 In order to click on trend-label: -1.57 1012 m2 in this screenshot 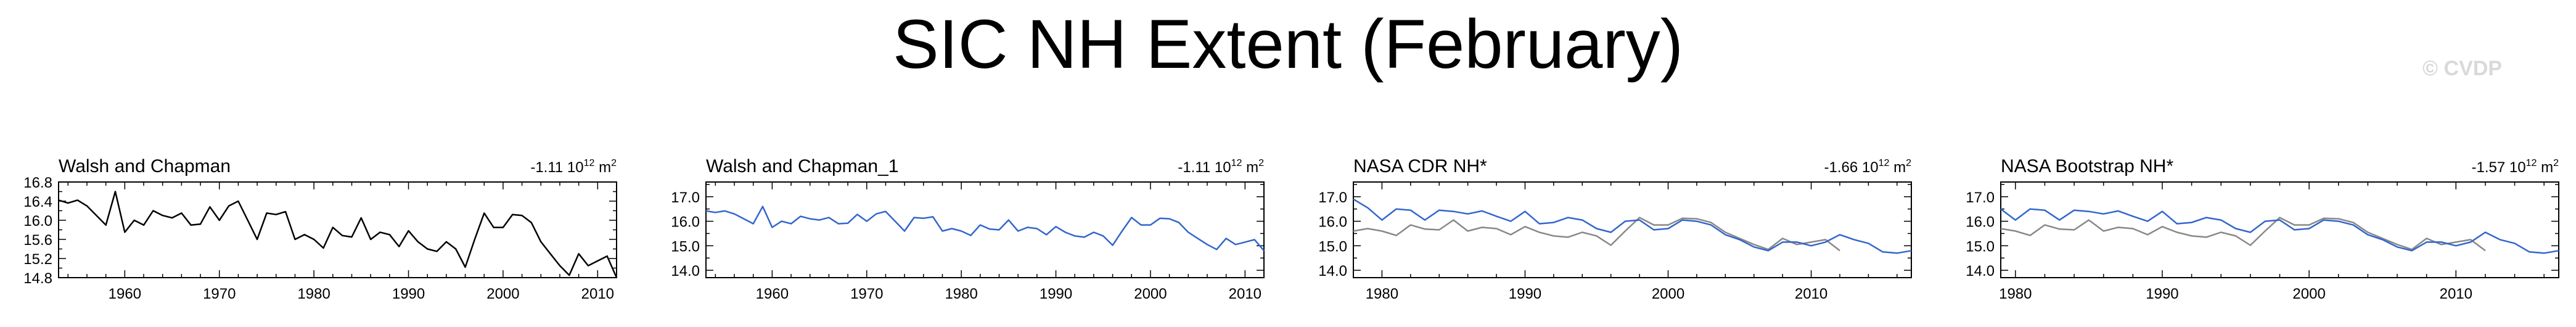, I will do `click(2515, 167)`.